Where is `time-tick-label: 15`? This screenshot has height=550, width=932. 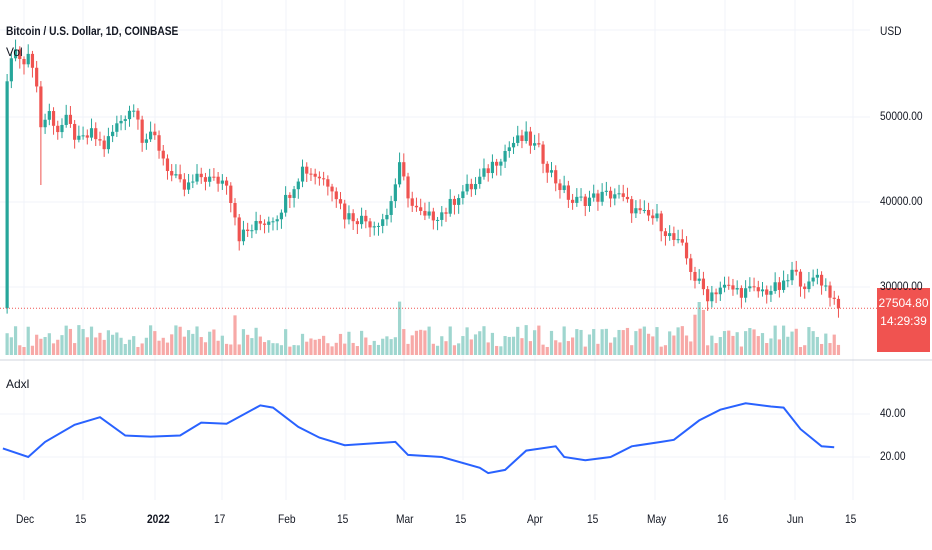
time-tick-label: 15 is located at coordinates (461, 519).